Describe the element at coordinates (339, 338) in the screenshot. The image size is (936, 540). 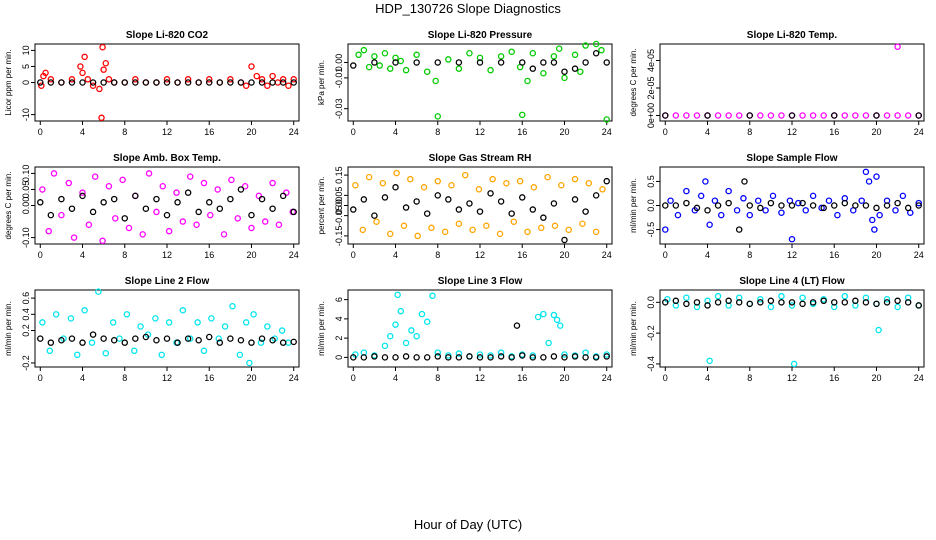
I see `y-tick-label: 2` at that location.